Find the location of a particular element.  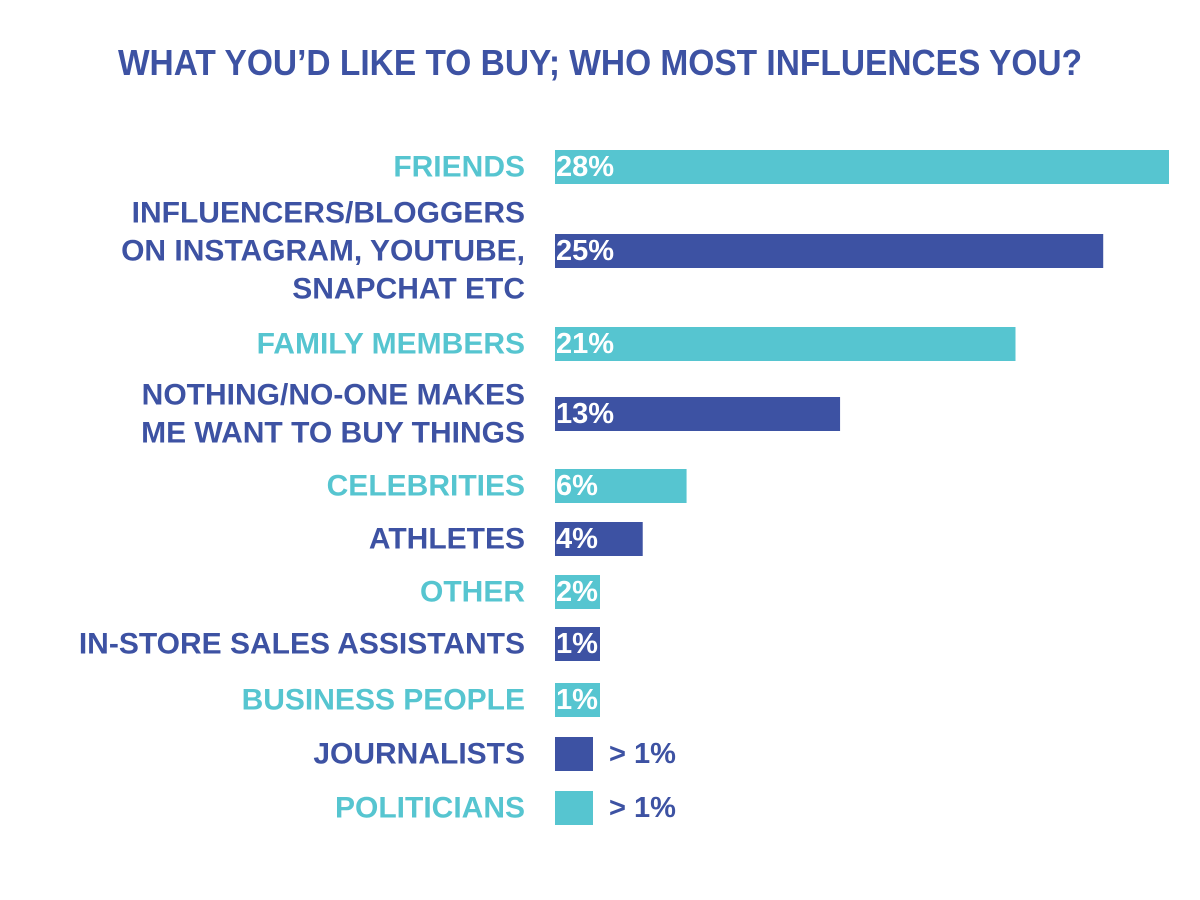

value-label-9: > 1% is located at coordinates (642, 754).